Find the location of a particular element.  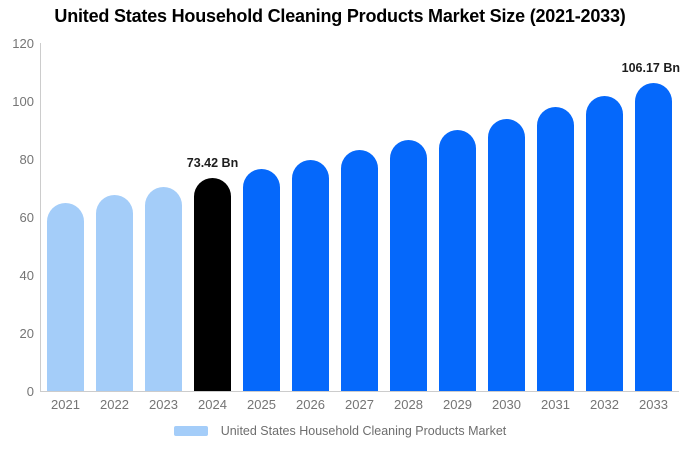

y-axis-line is located at coordinates (40, 217).